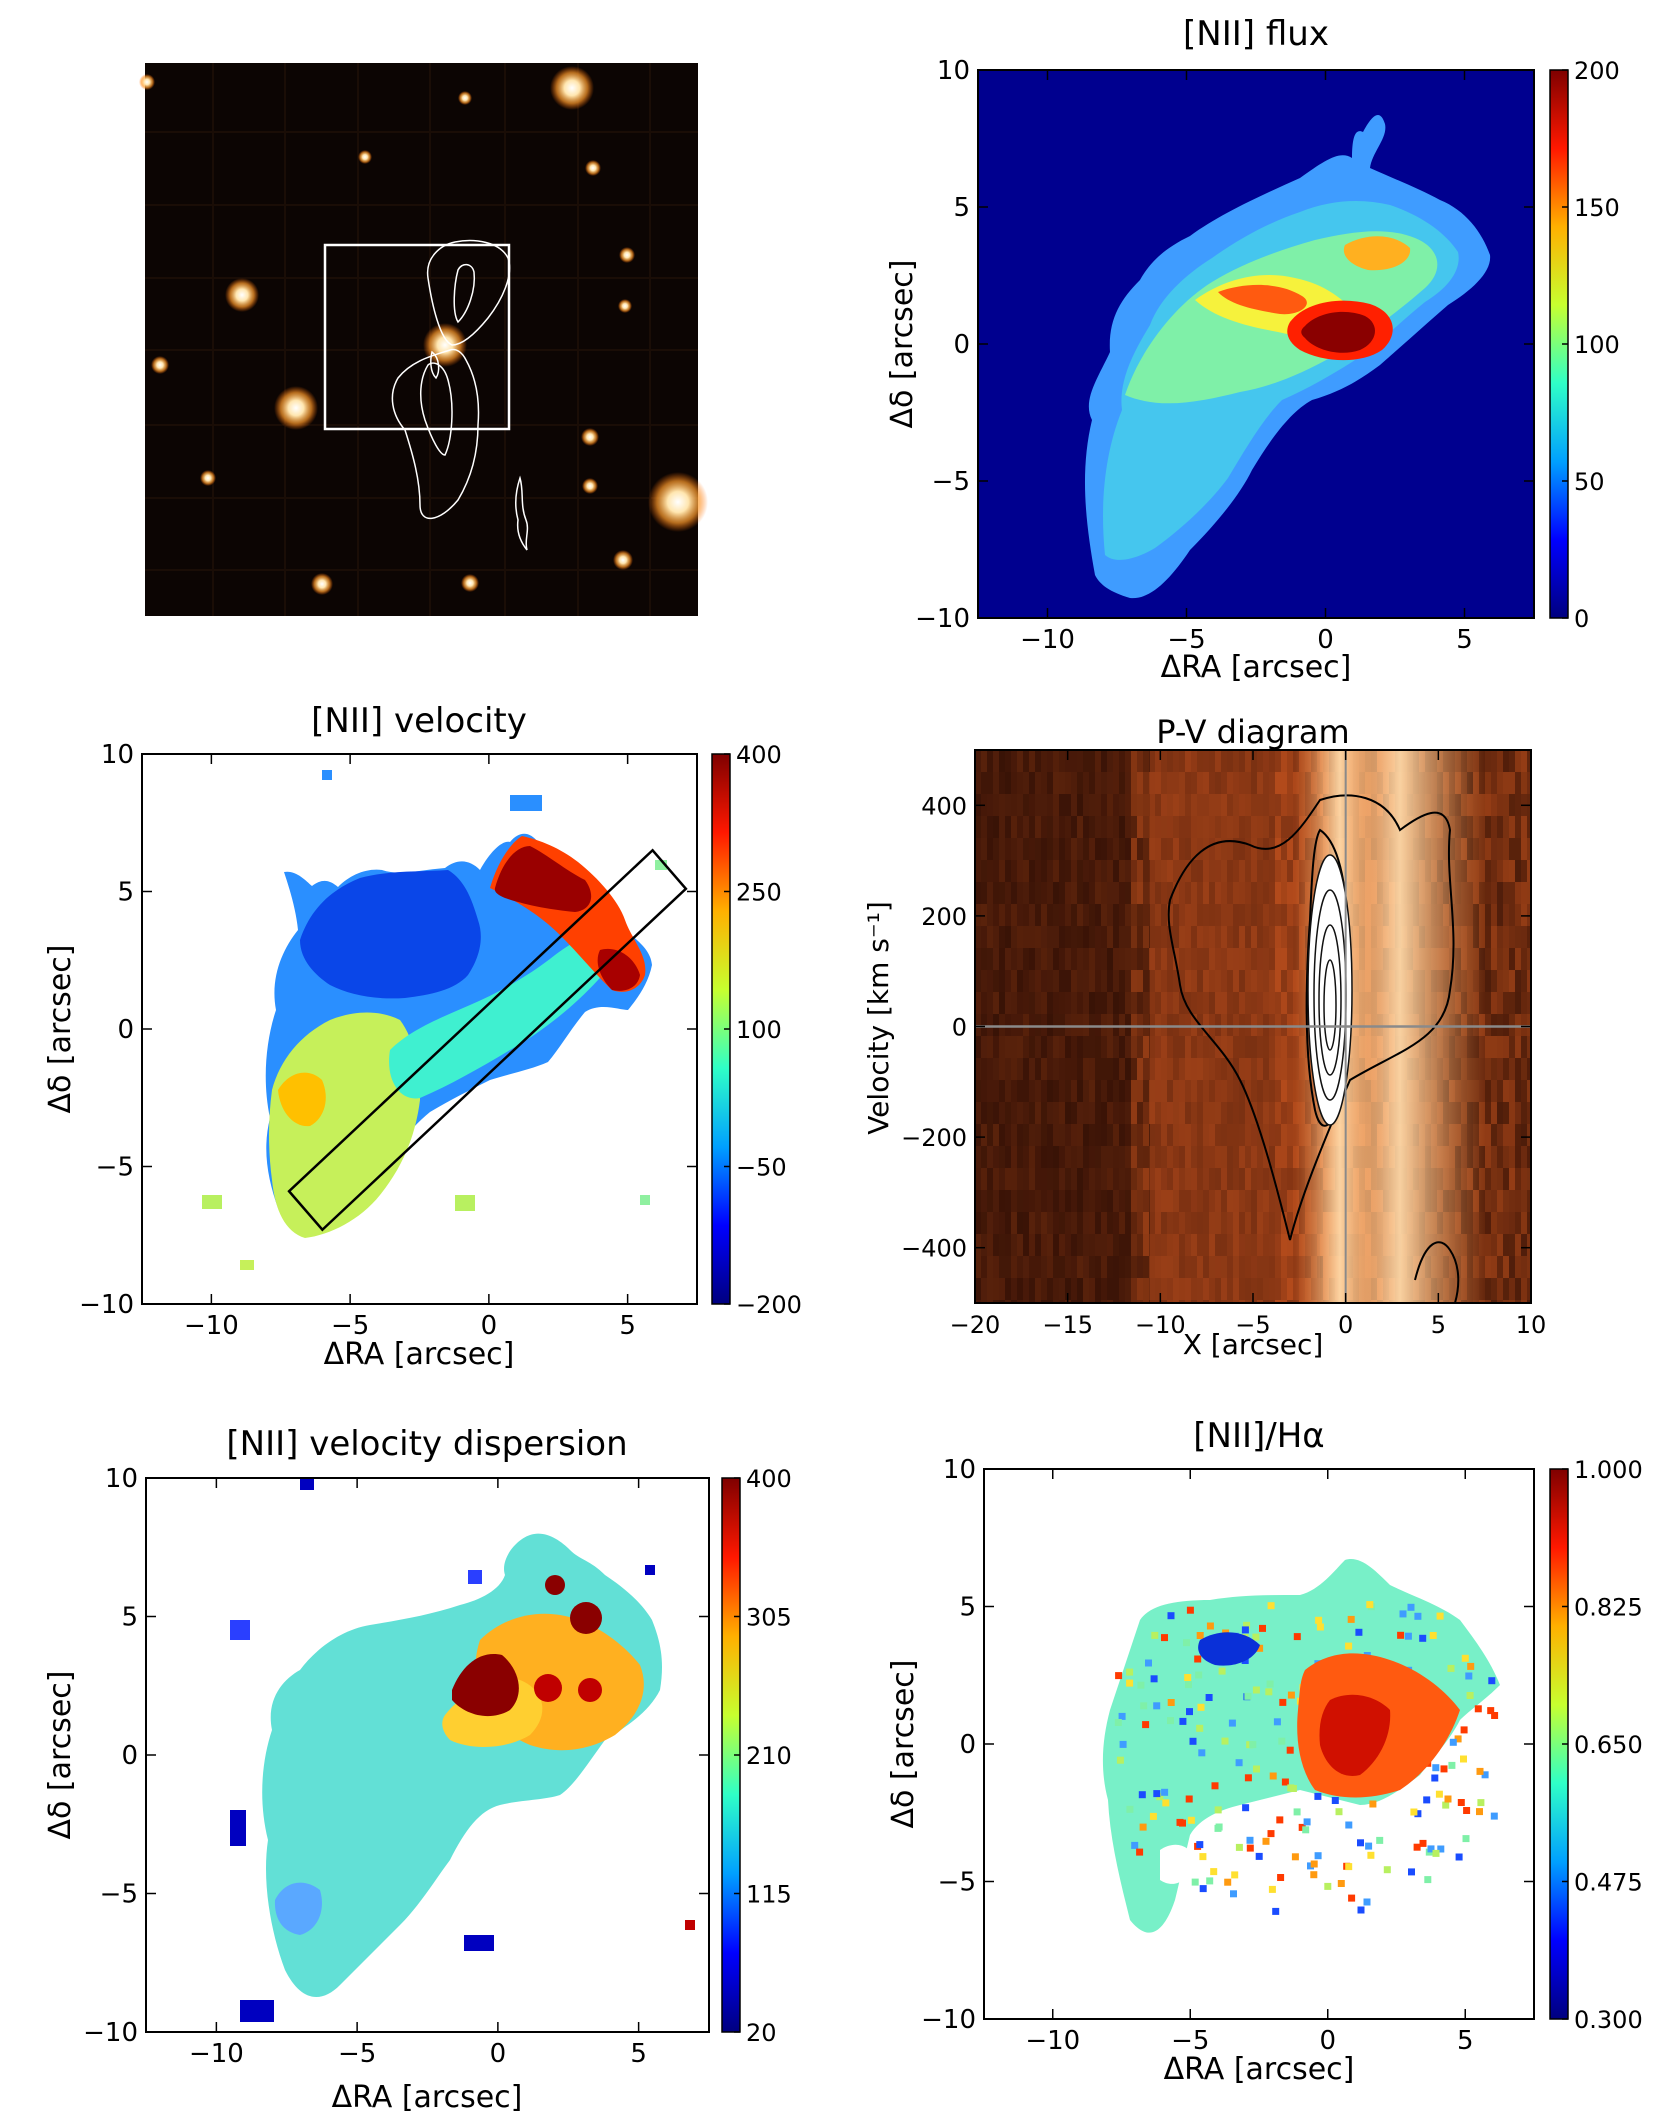 The height and width of the screenshot is (2117, 1661). I want to click on colorbar-tick-label: −50, so click(761, 1168).